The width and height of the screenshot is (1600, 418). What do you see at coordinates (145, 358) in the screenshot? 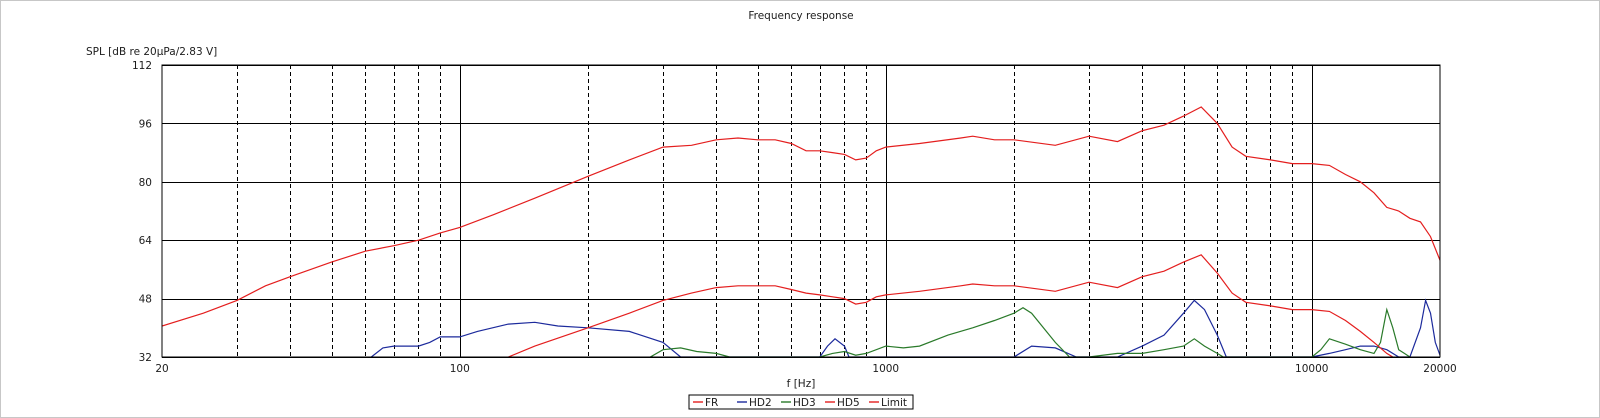
I see `y-tick-label: 32` at bounding box center [145, 358].